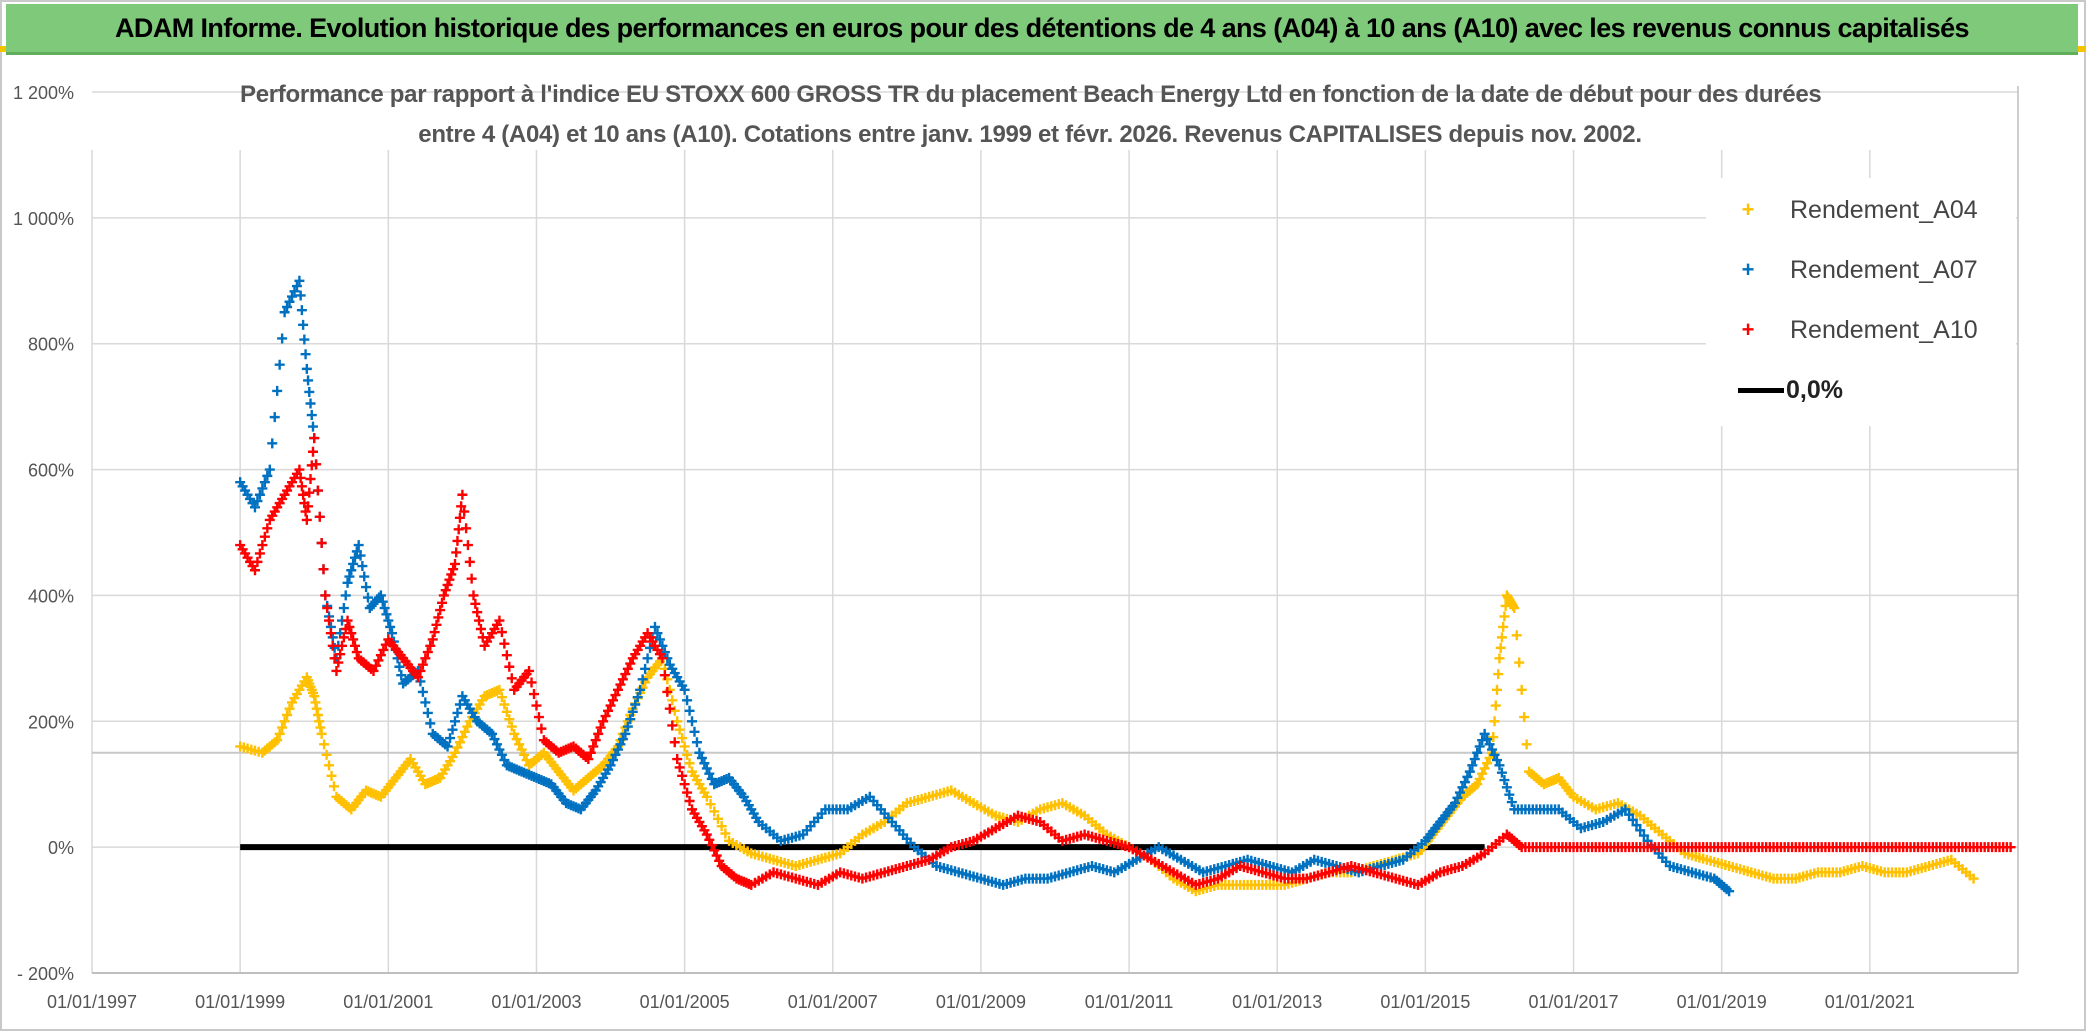  Describe the element at coordinates (45, 974) in the screenshot. I see `y-tick-label: - 200%` at that location.